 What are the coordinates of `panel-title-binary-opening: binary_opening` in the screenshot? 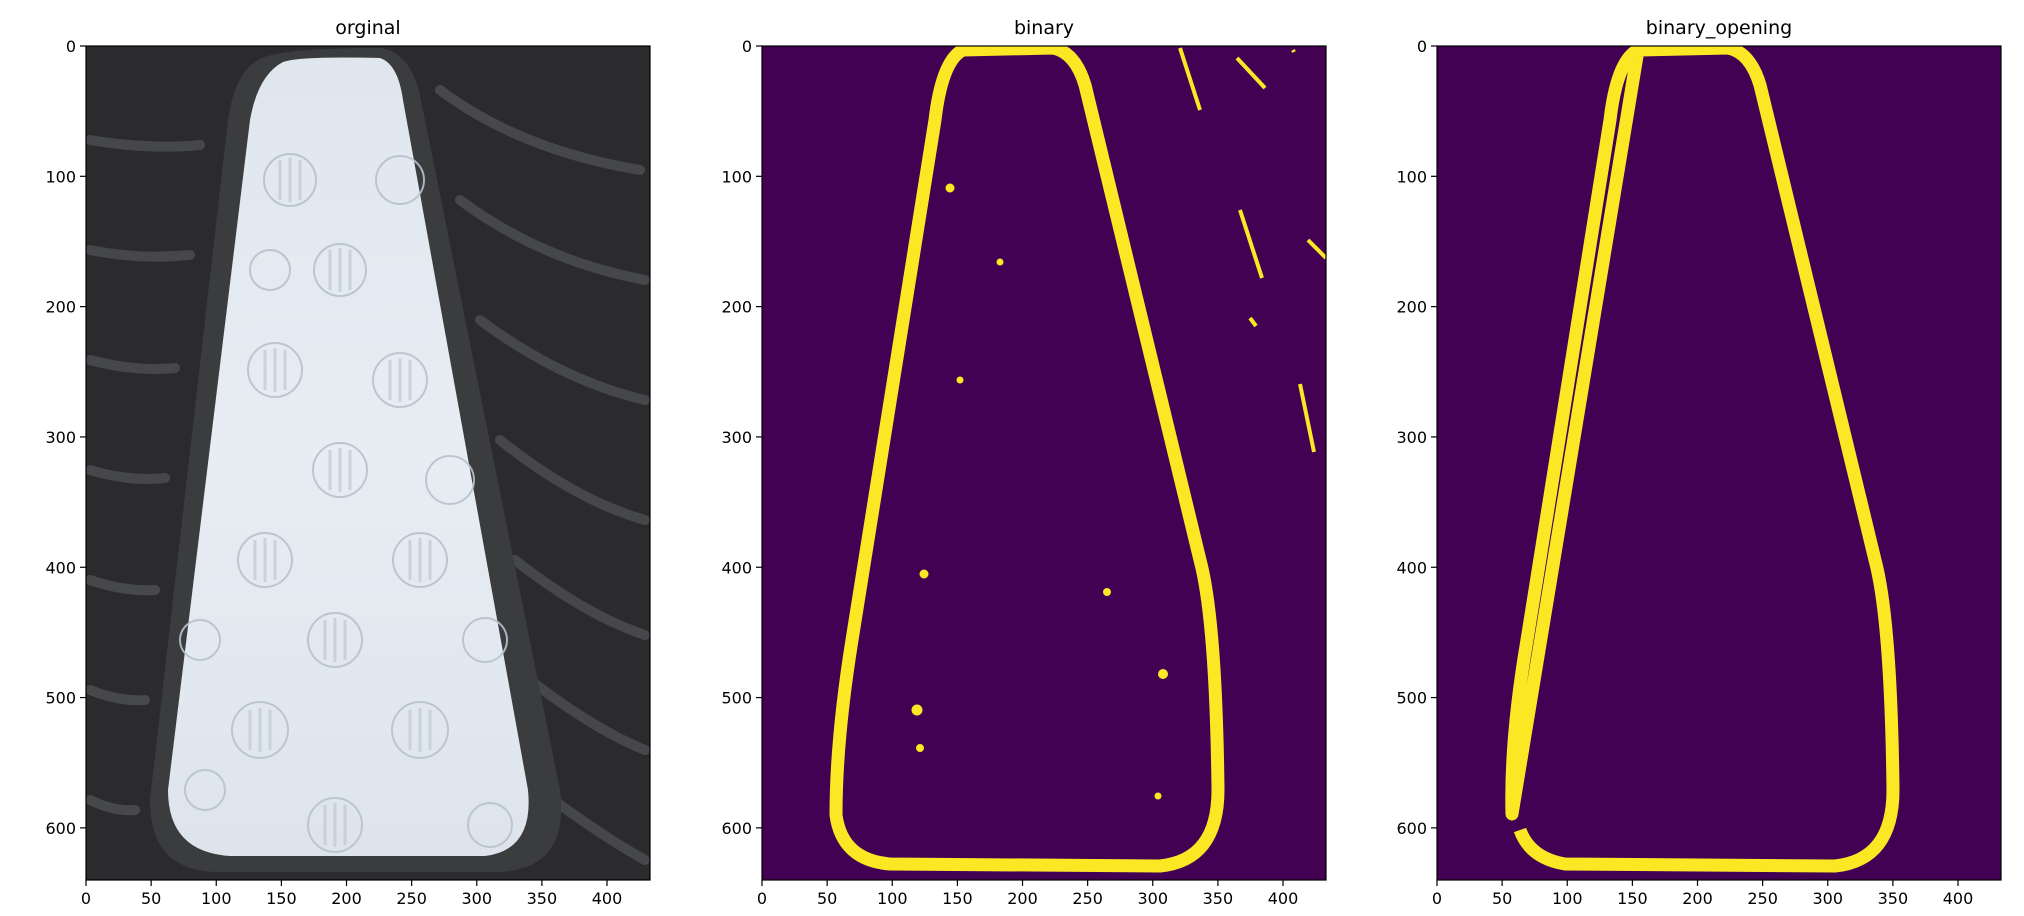 It's located at (1719, 28).